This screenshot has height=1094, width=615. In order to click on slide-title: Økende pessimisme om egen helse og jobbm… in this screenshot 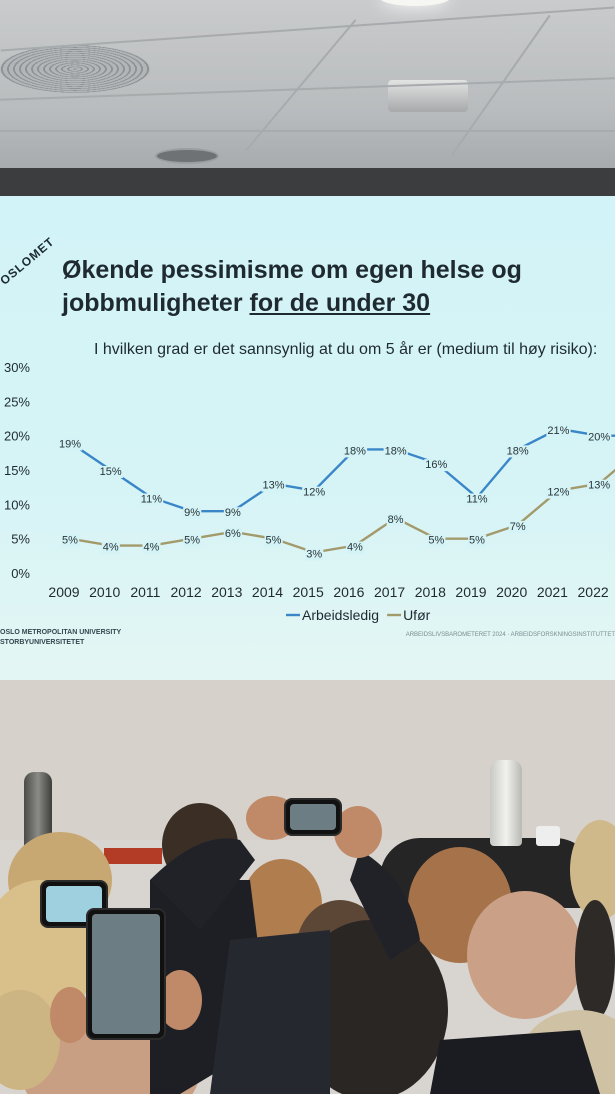, I will do `click(332, 287)`.